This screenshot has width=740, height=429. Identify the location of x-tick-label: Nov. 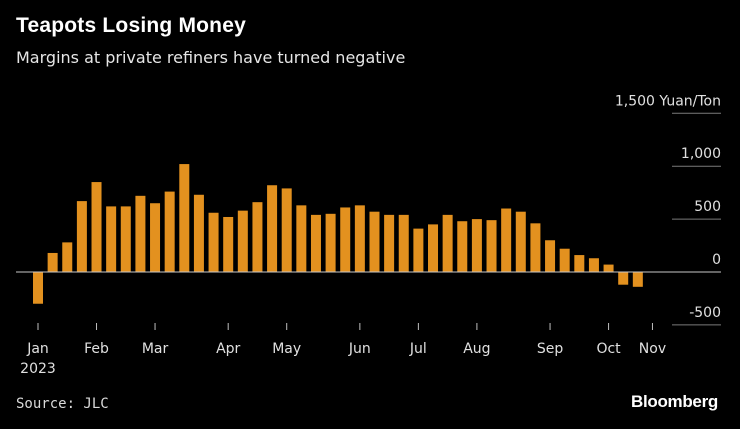
(652, 349).